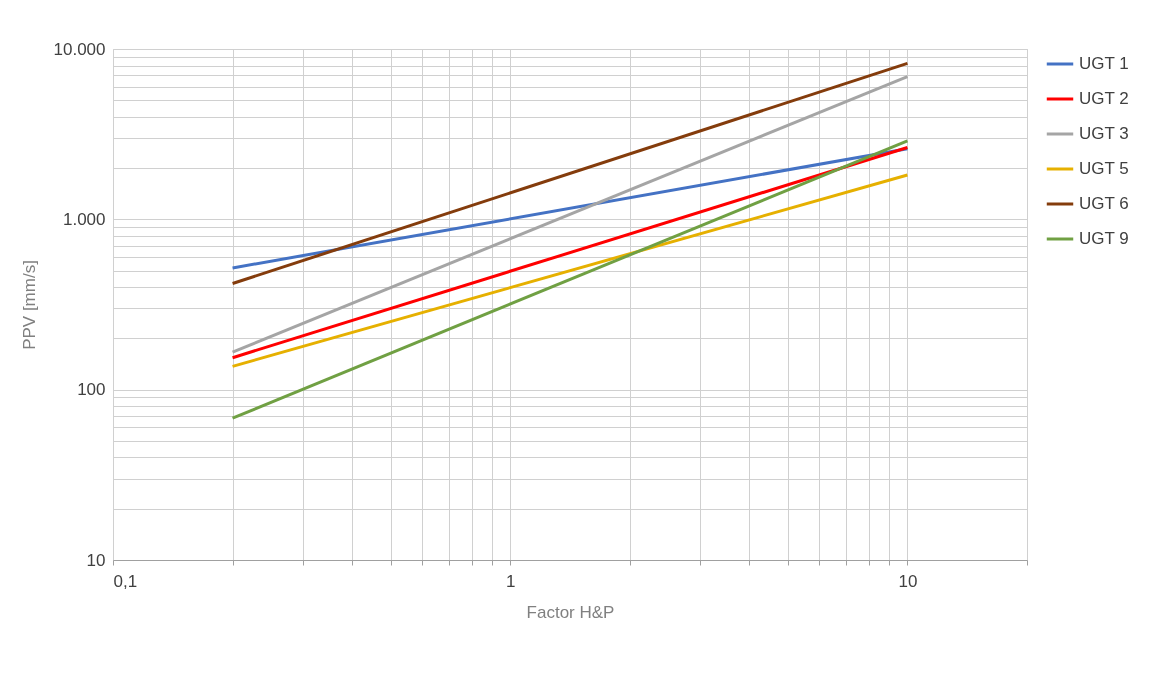 This screenshot has height=687, width=1175. Describe the element at coordinates (908, 581) in the screenshot. I see `x-tick-label: 10` at that location.